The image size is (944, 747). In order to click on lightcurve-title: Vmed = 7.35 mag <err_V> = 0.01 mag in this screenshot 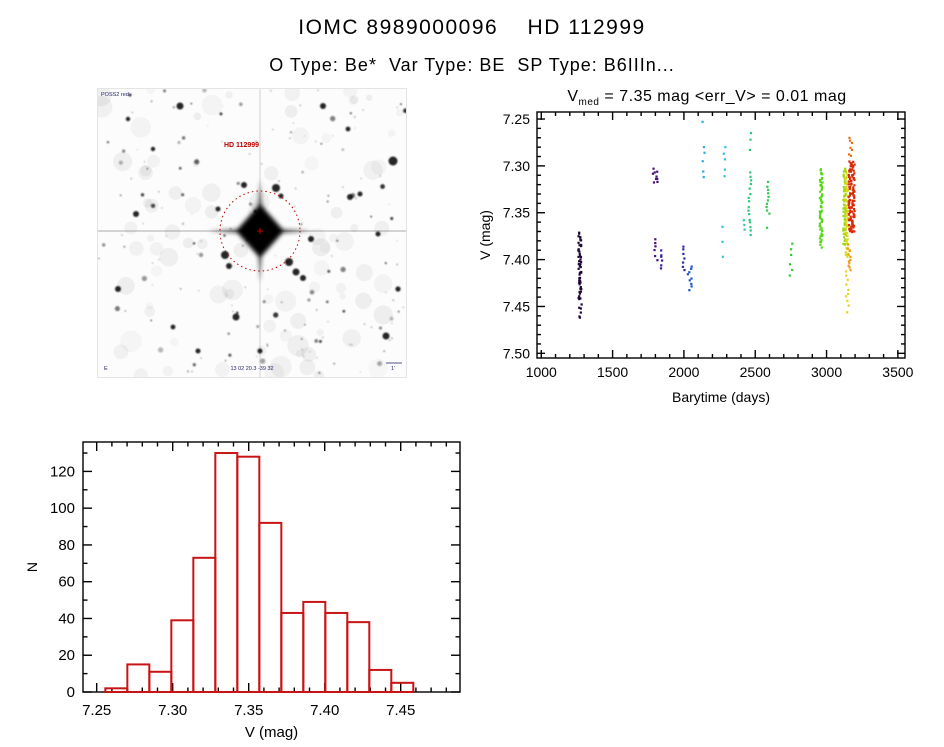, I will do `click(707, 98)`.